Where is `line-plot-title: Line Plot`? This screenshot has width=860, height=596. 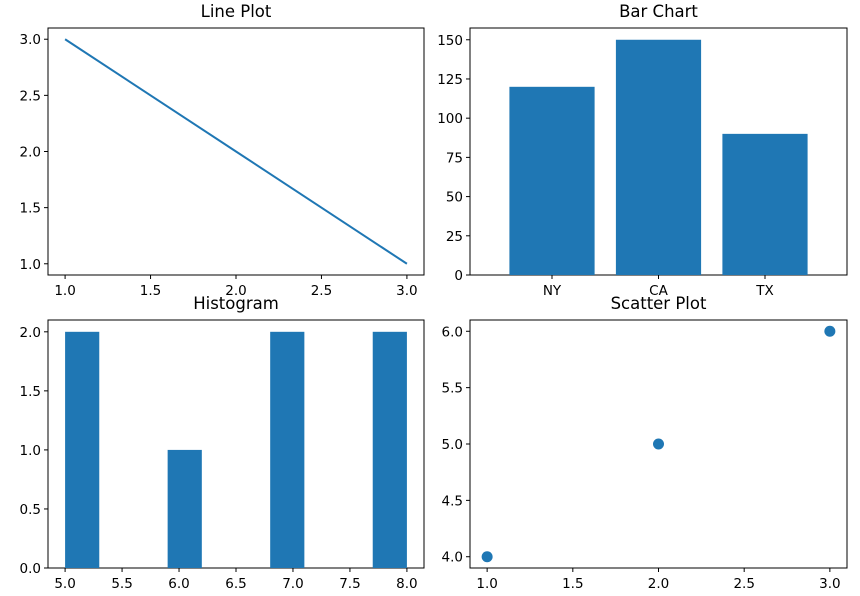 line-plot-title: Line Plot is located at coordinates (236, 11).